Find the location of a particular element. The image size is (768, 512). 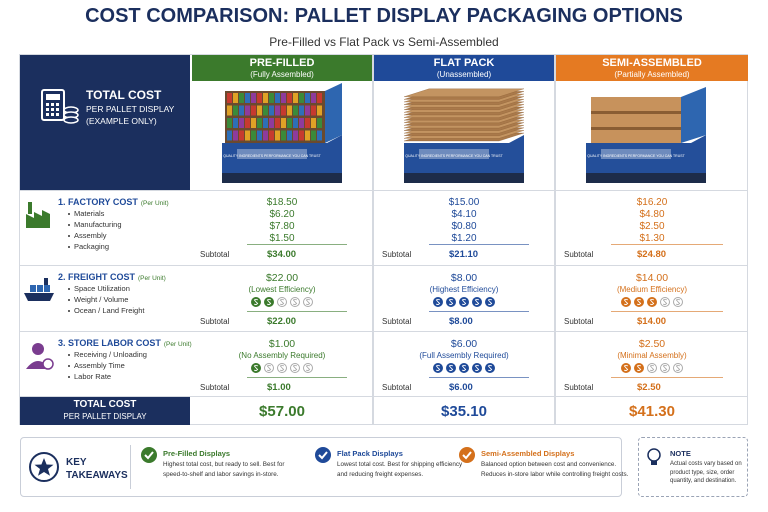

factory-icon is located at coordinates (38, 215).